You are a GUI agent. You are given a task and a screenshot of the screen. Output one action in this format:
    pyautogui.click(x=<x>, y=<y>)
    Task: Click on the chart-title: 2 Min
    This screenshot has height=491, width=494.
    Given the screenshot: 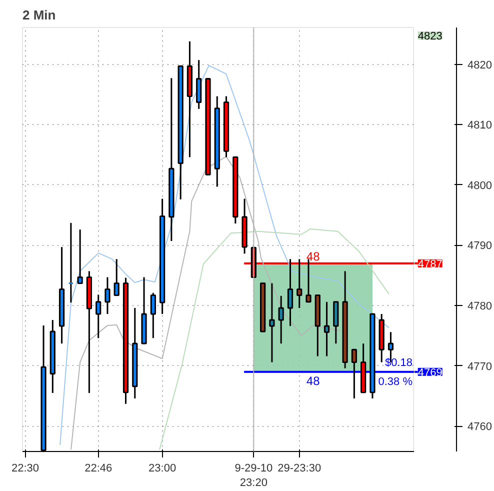 What is the action you would take?
    pyautogui.click(x=39, y=15)
    